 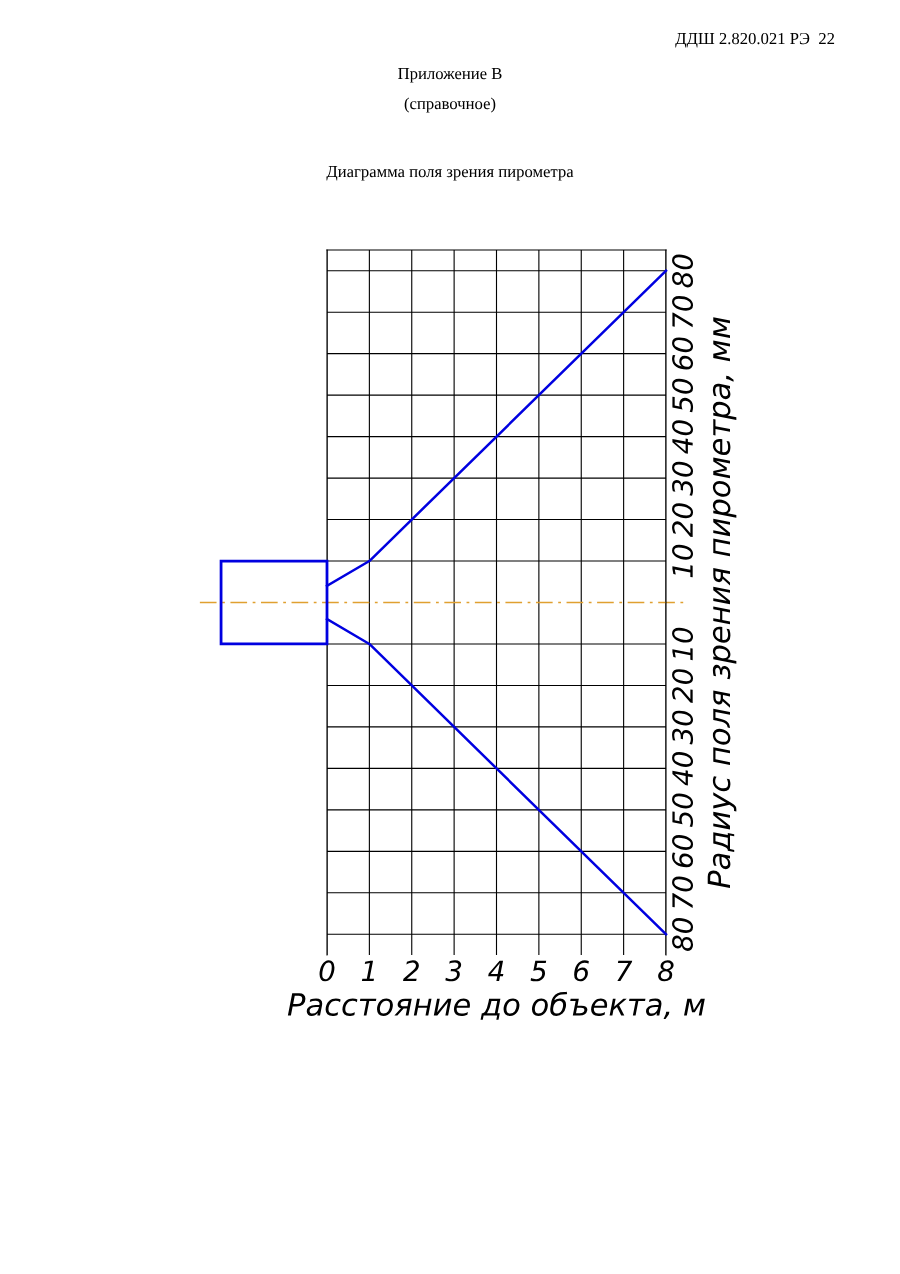 What do you see at coordinates (450, 105) in the screenshot?
I see `text: (справочное)` at bounding box center [450, 105].